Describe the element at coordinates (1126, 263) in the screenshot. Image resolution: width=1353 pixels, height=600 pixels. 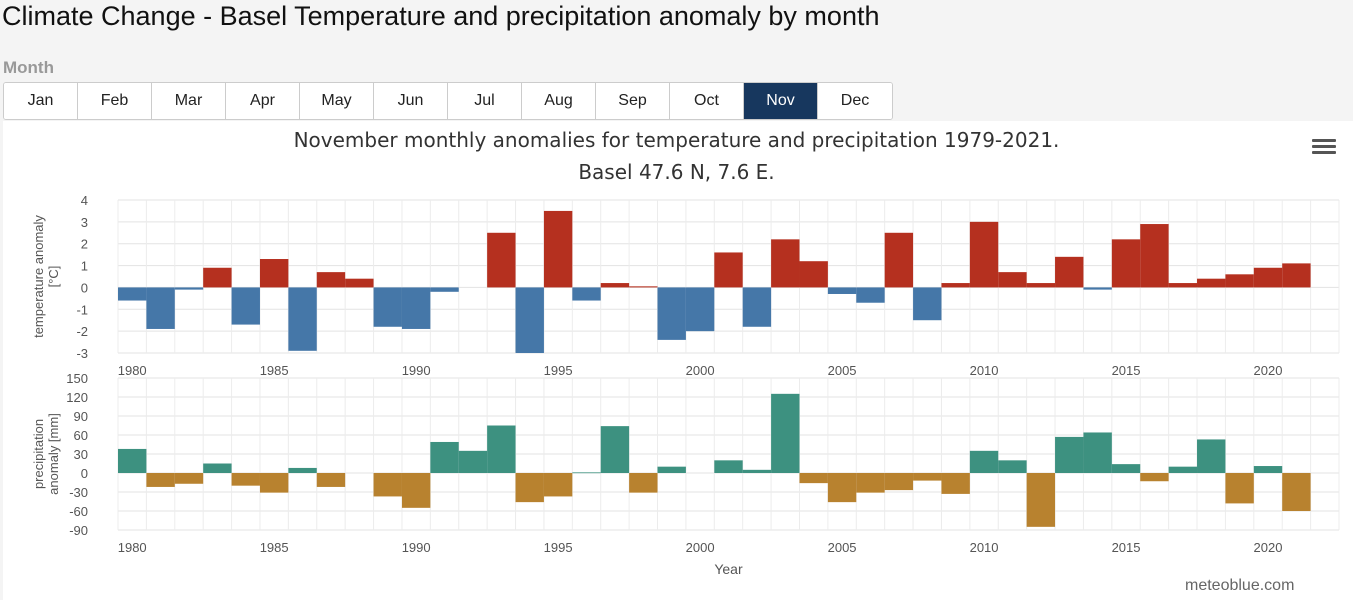
I see `temp-bar-2015` at that location.